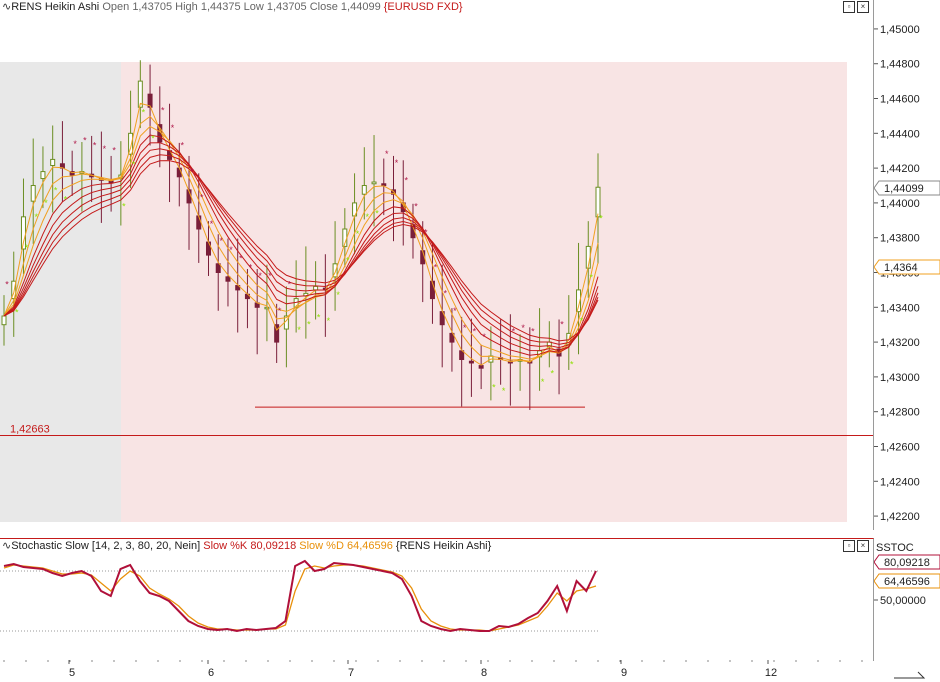 The height and width of the screenshot is (682, 940). What do you see at coordinates (900, 169) in the screenshot?
I see `price-tick-label: 1,44200` at bounding box center [900, 169].